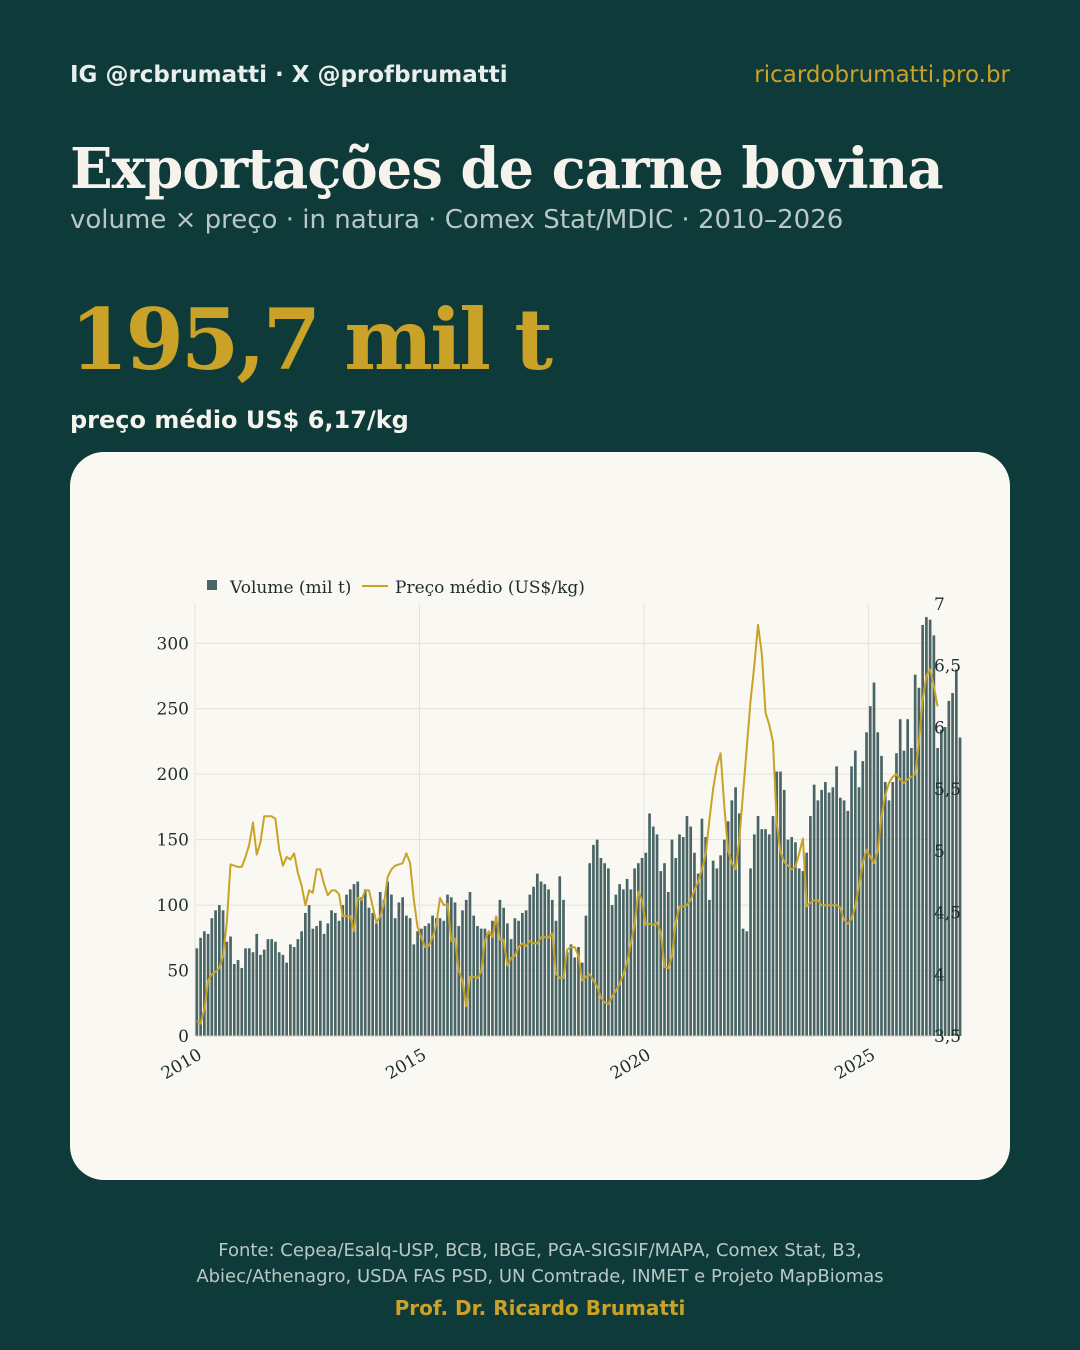 Image resolution: width=1080 pixels, height=1350 pixels. What do you see at coordinates (507, 169) in the screenshot?
I see `page-title: Exportações de carne bovina` at bounding box center [507, 169].